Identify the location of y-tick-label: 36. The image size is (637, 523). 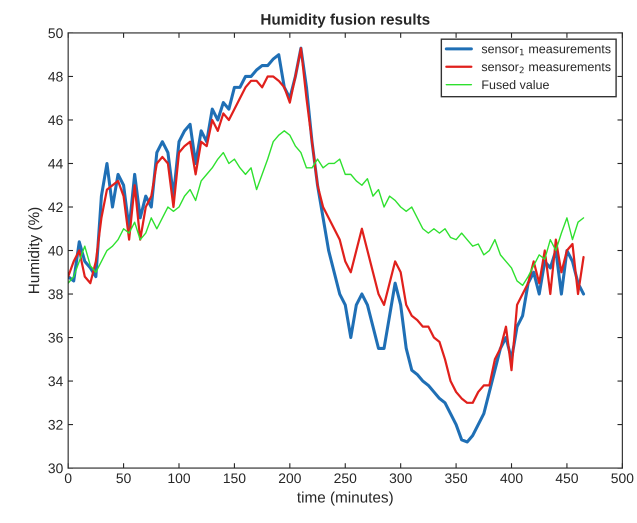
(55, 337).